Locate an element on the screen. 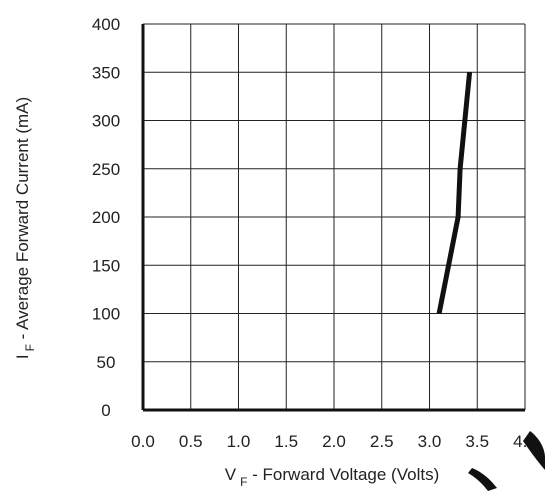  y-tick-label: 300 is located at coordinates (106, 121).